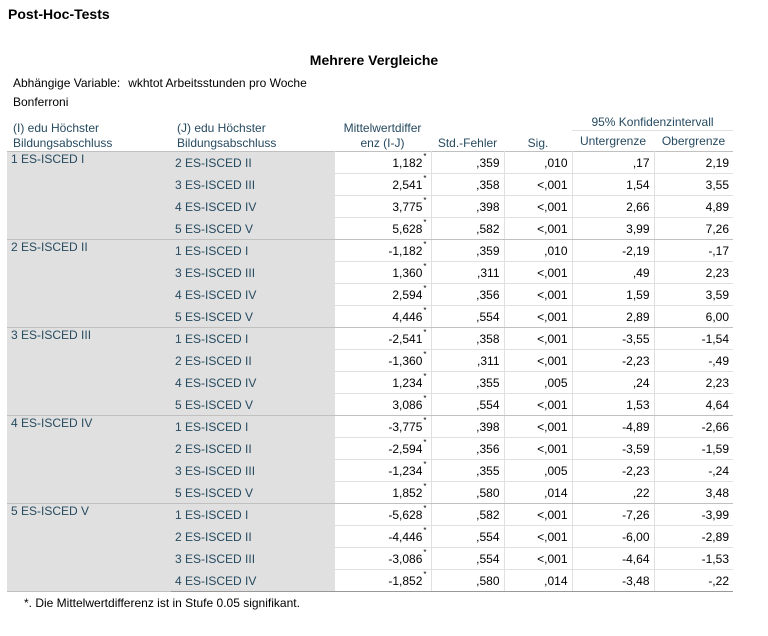  I want to click on std-error-cell: ,580, so click(467, 492).